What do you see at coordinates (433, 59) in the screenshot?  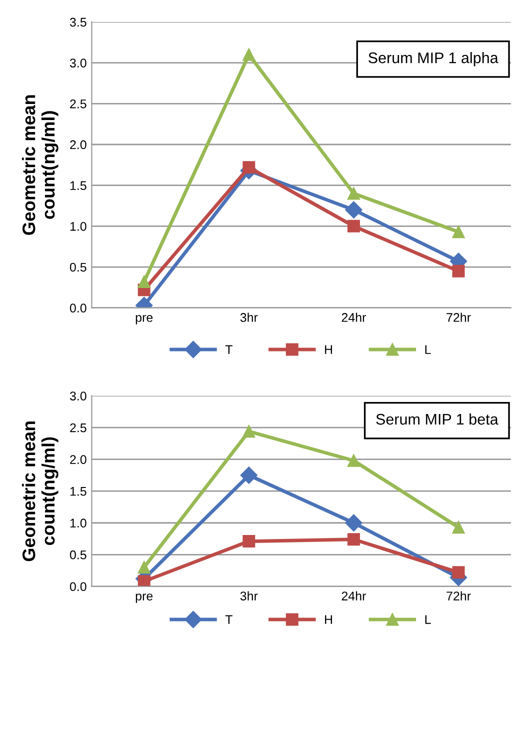 I see `text: Serum MIP 1 alpha` at bounding box center [433, 59].